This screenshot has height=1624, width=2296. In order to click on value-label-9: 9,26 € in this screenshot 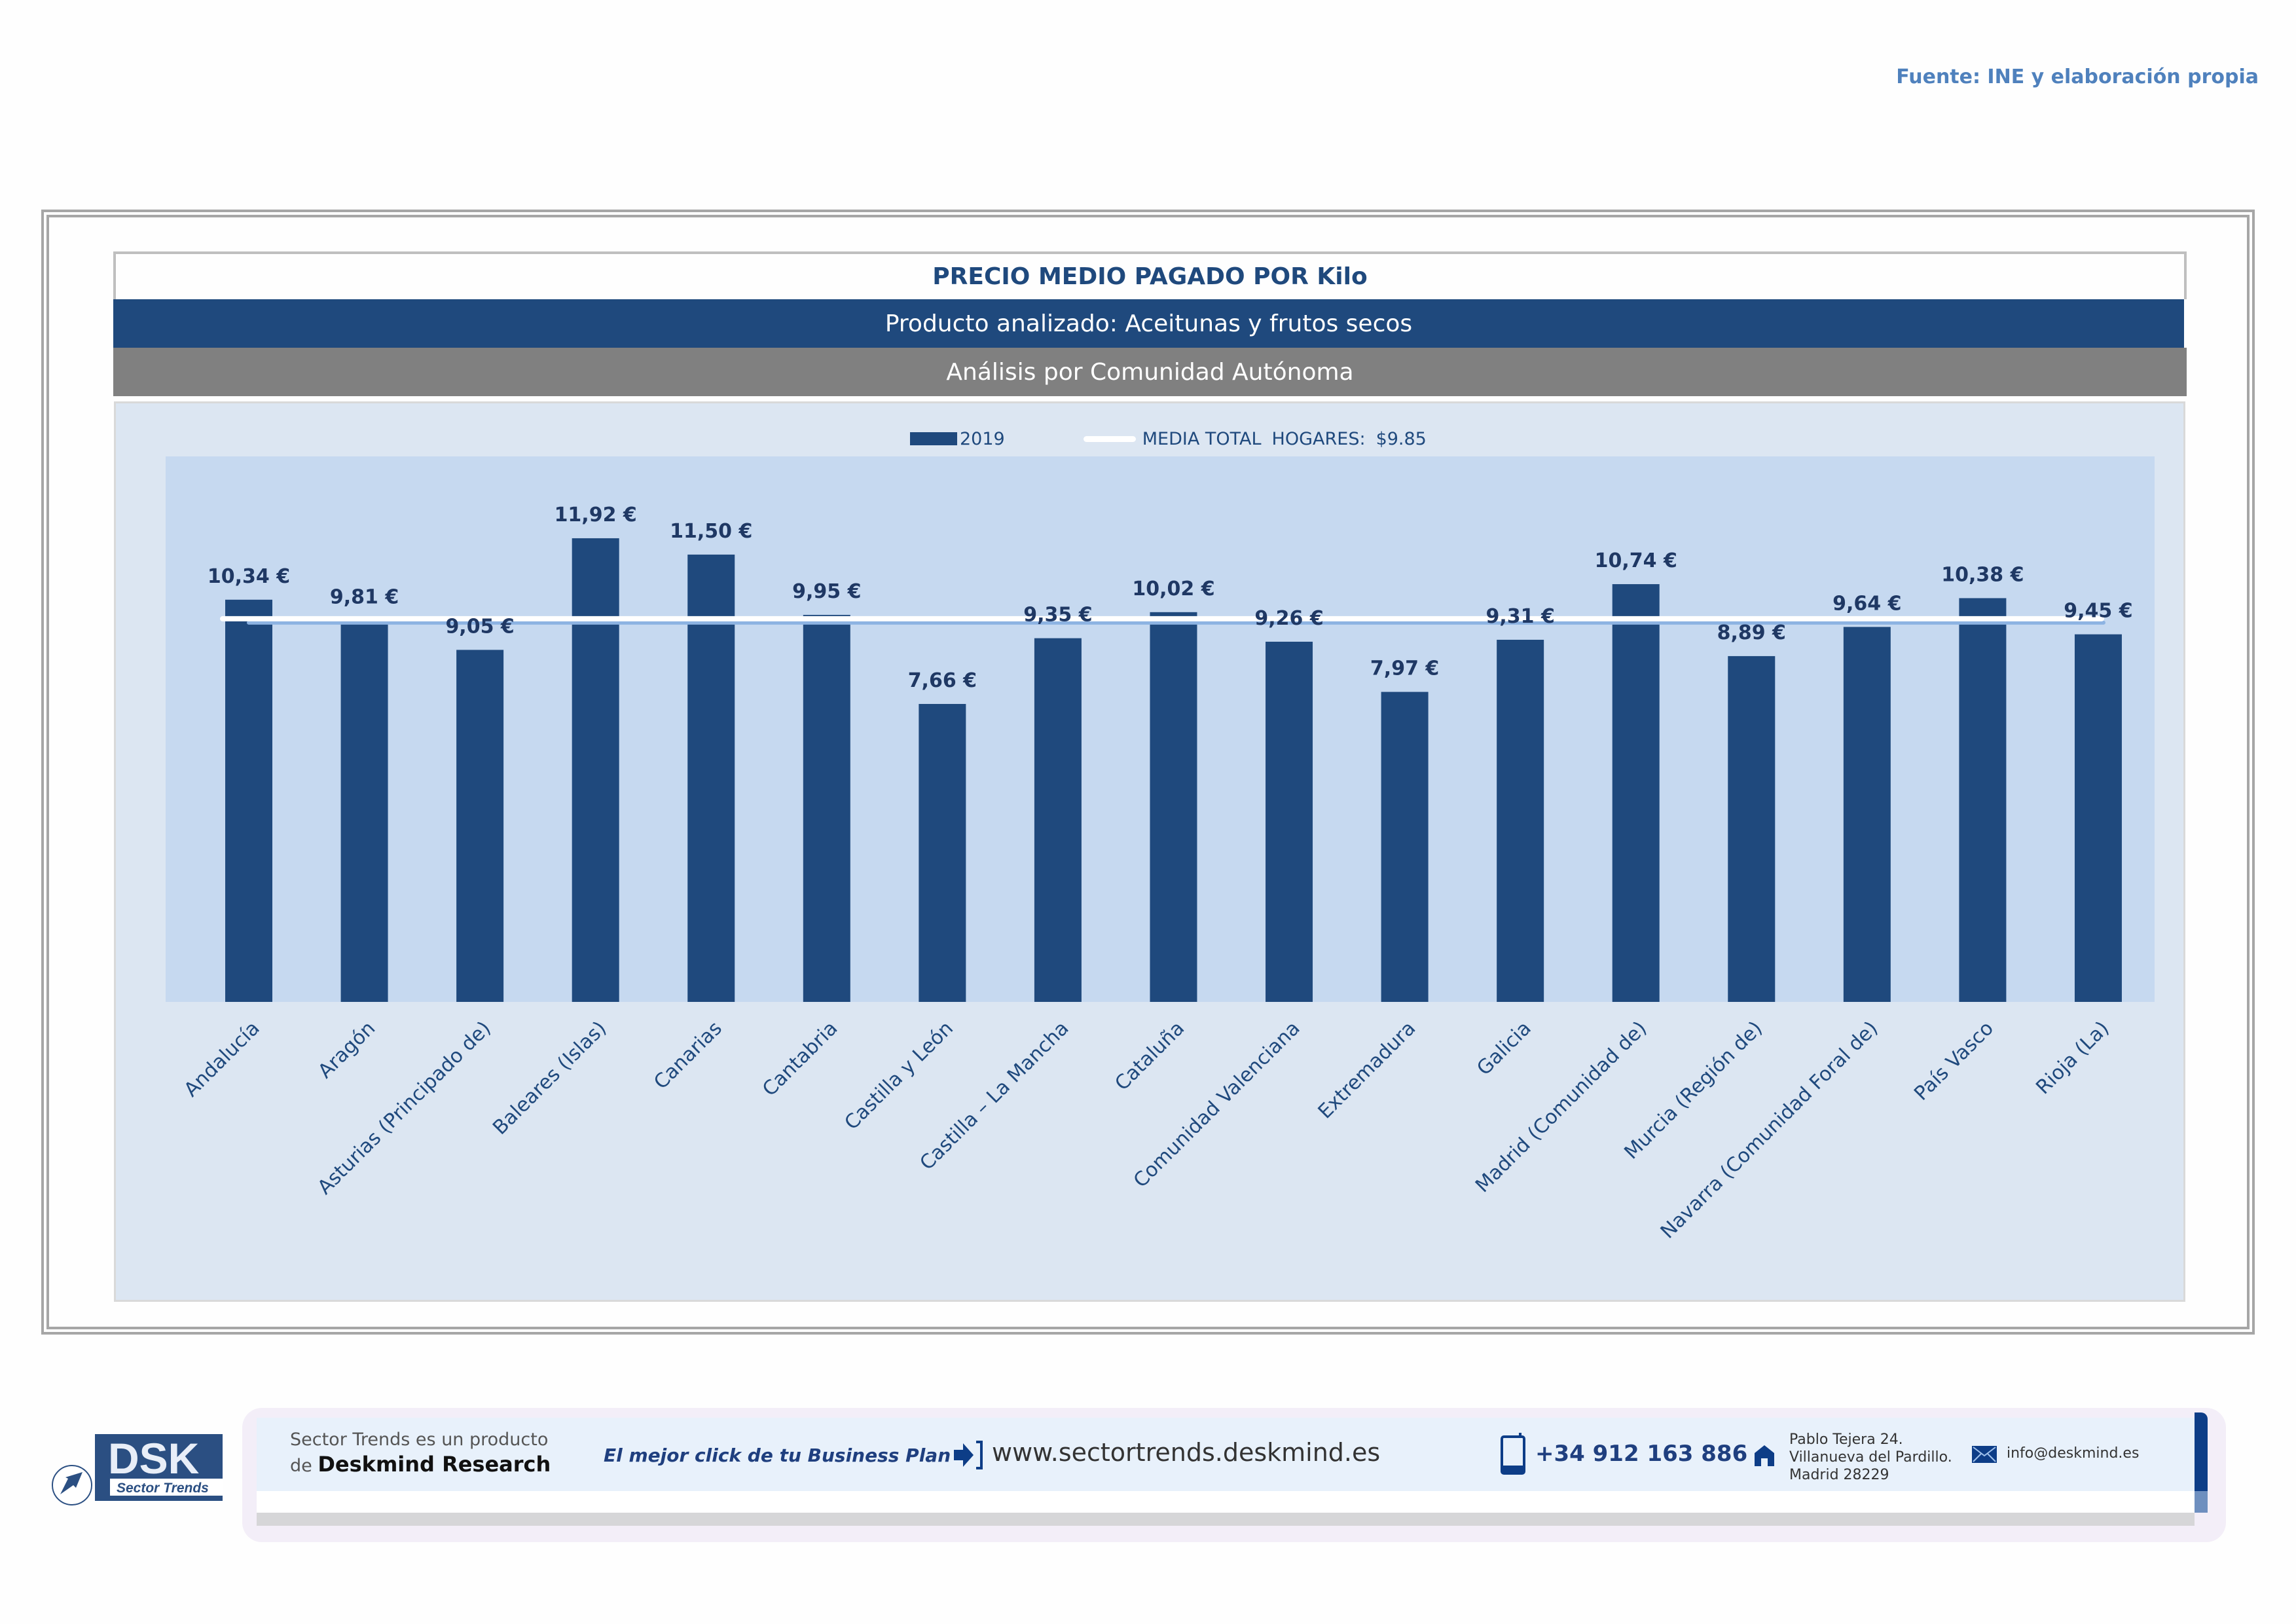, I will do `click(1288, 618)`.